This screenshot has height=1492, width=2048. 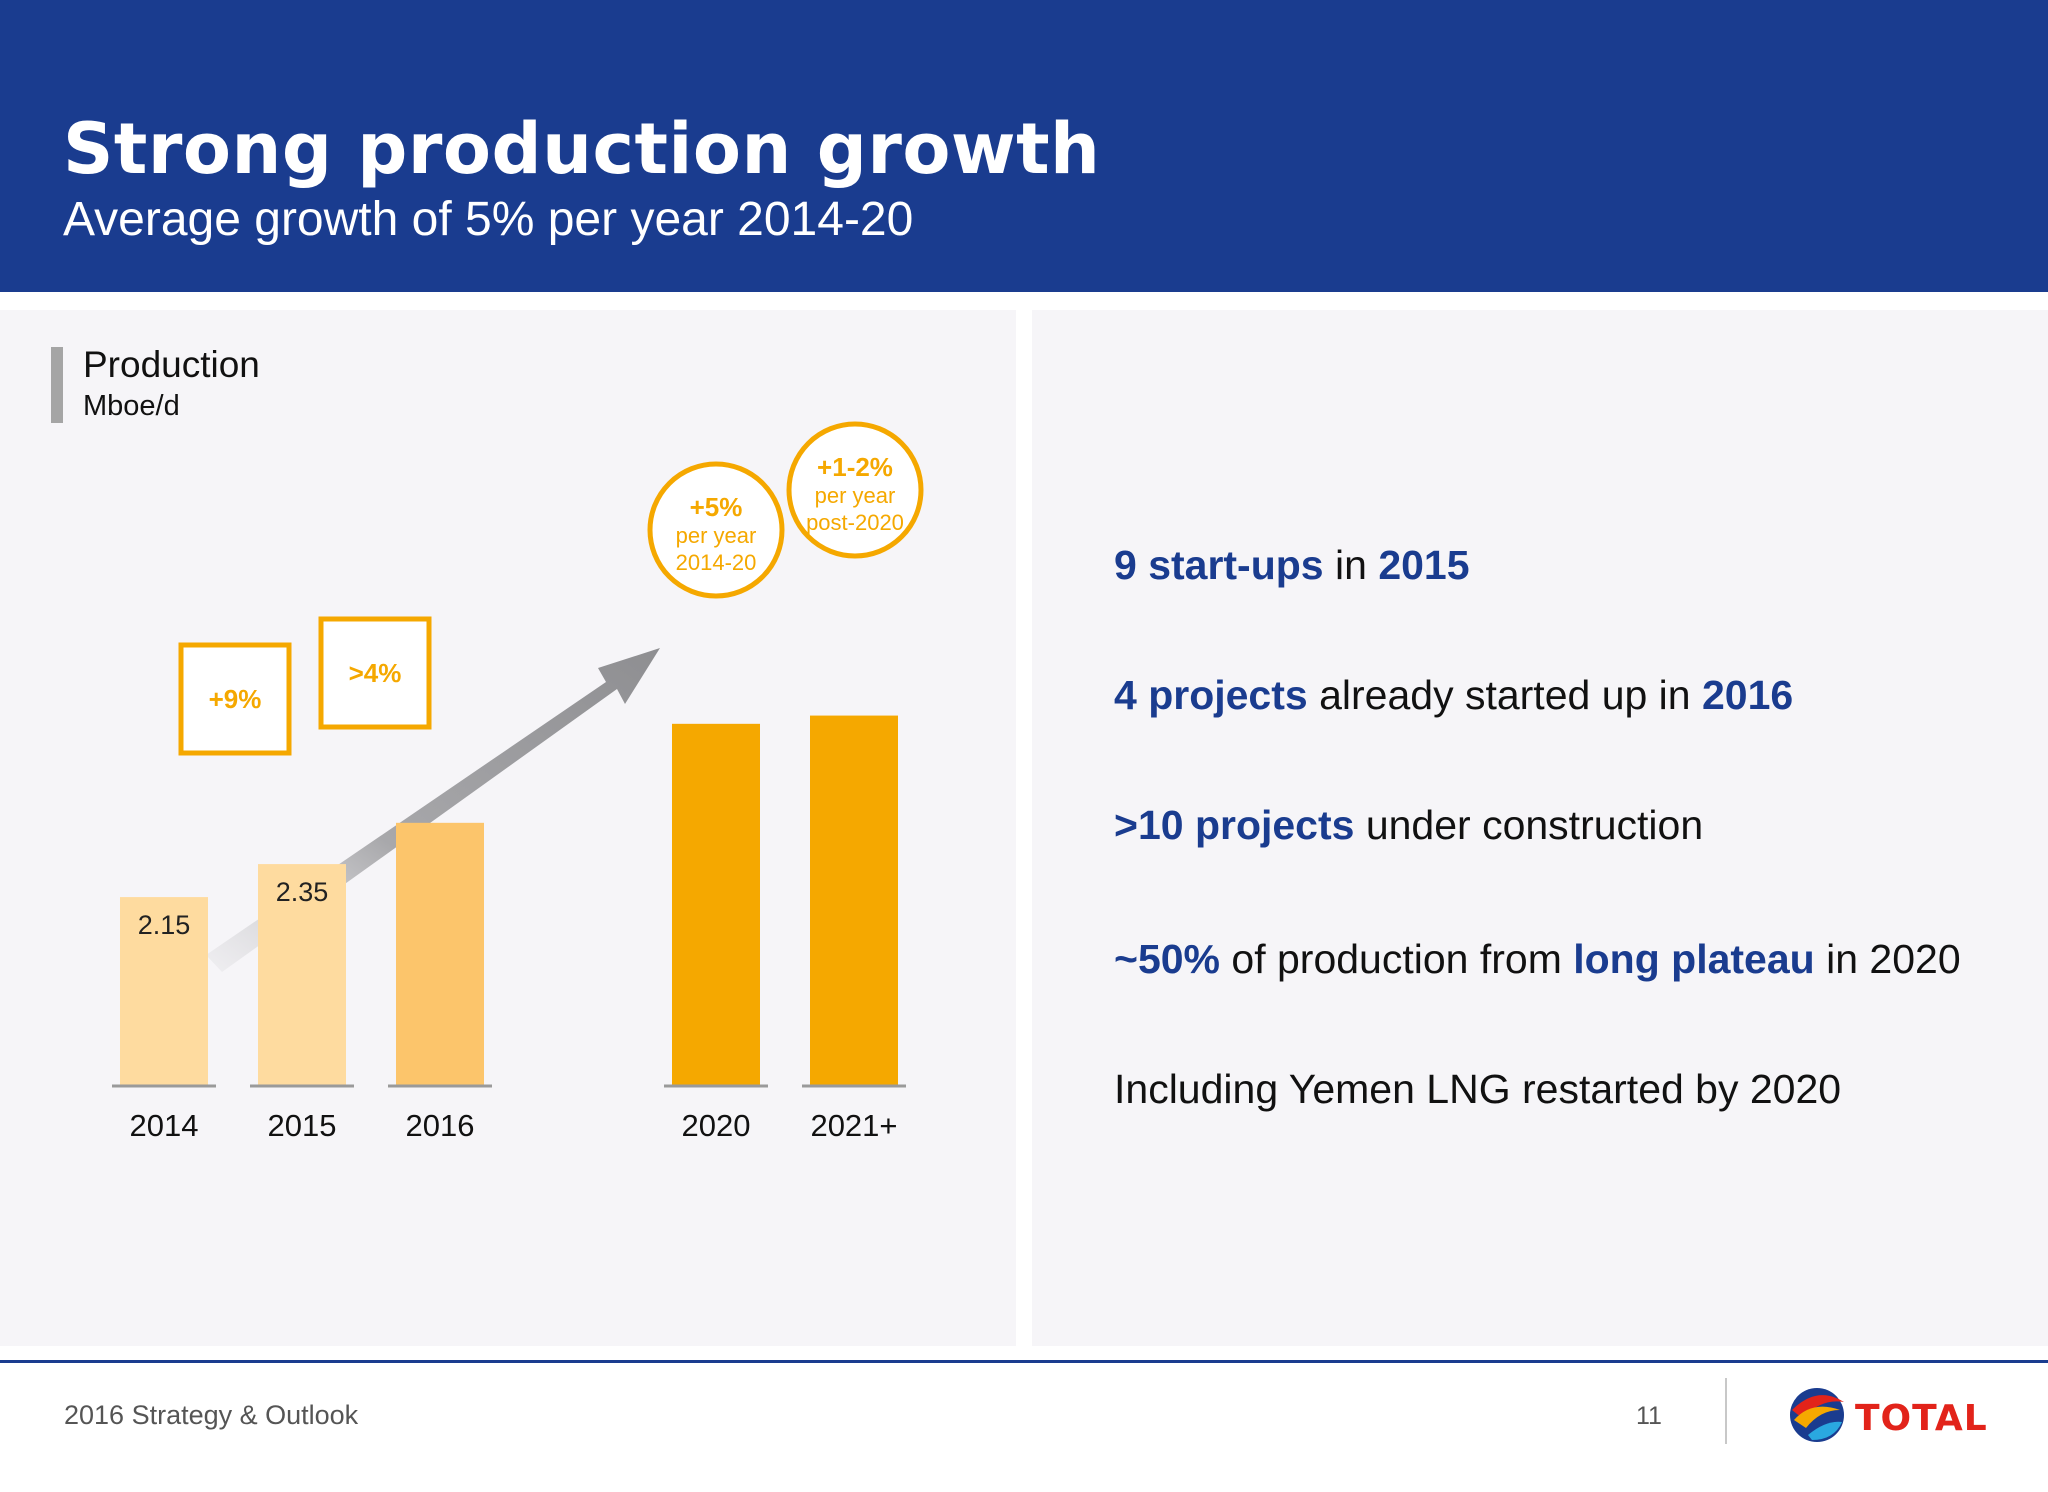 I want to click on x-tick-label: 2016, so click(x=440, y=1125).